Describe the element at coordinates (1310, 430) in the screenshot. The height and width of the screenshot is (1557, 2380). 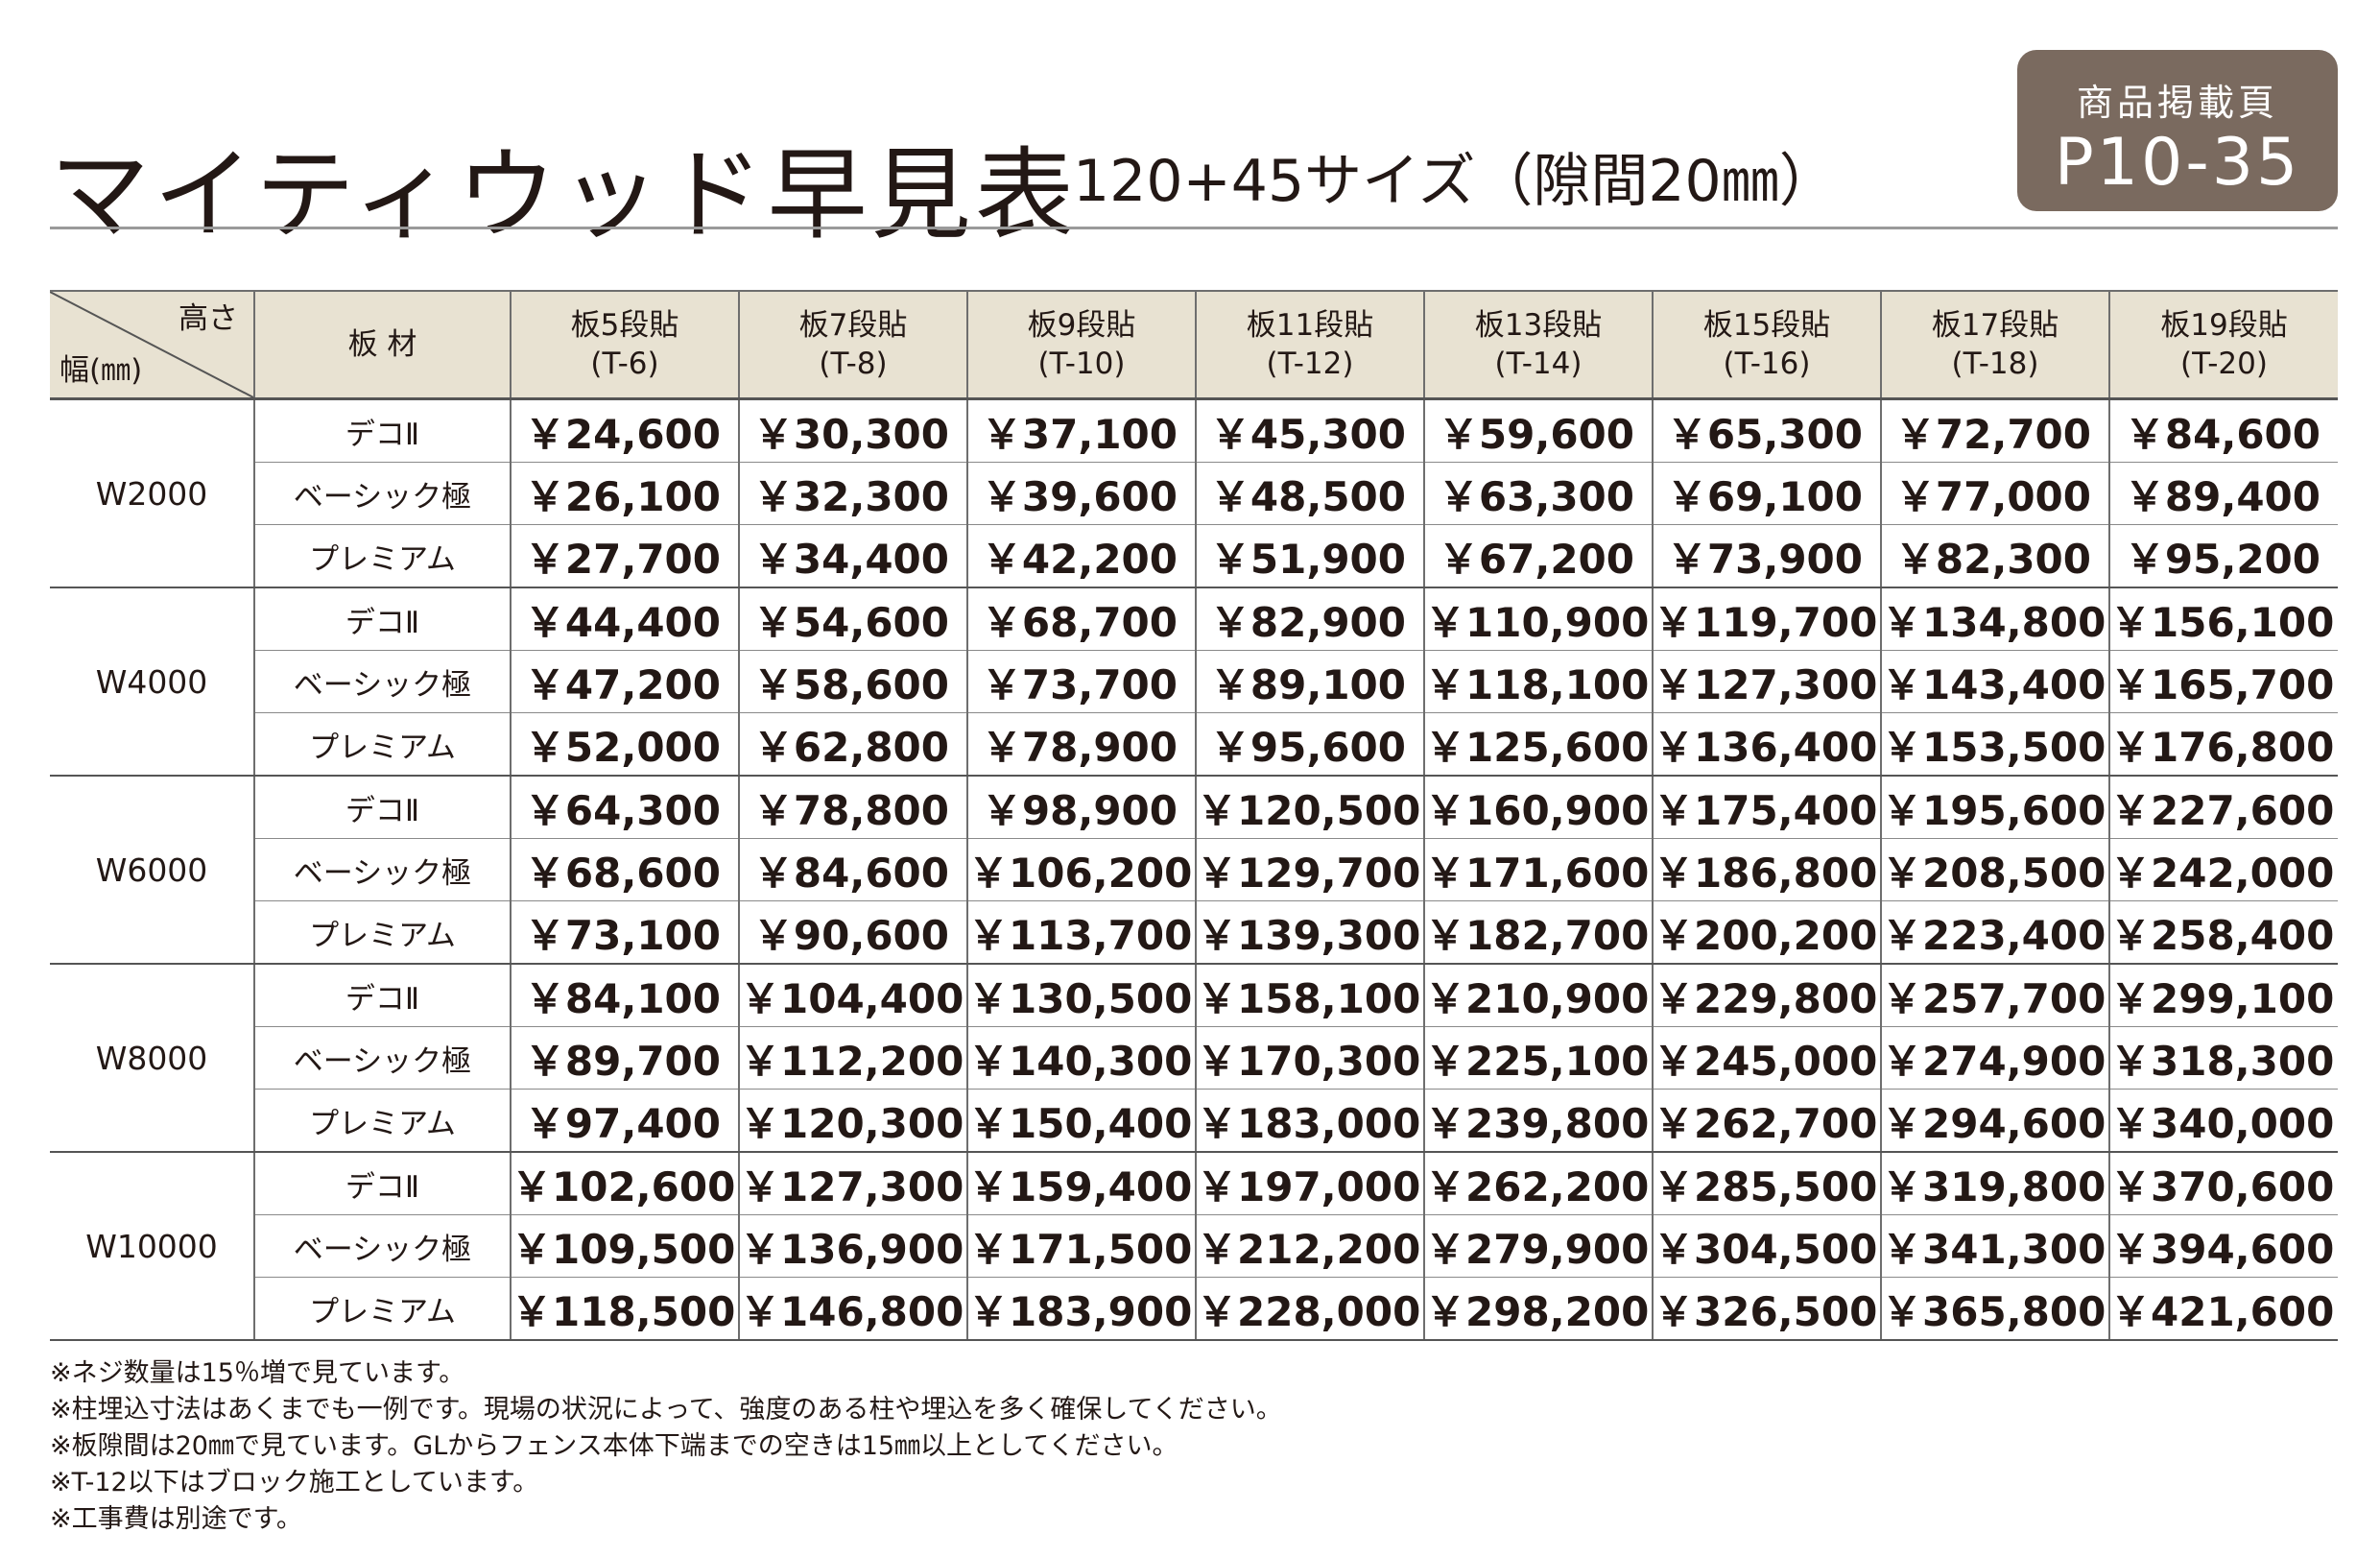
I see `price-cell: ￥45,300` at that location.